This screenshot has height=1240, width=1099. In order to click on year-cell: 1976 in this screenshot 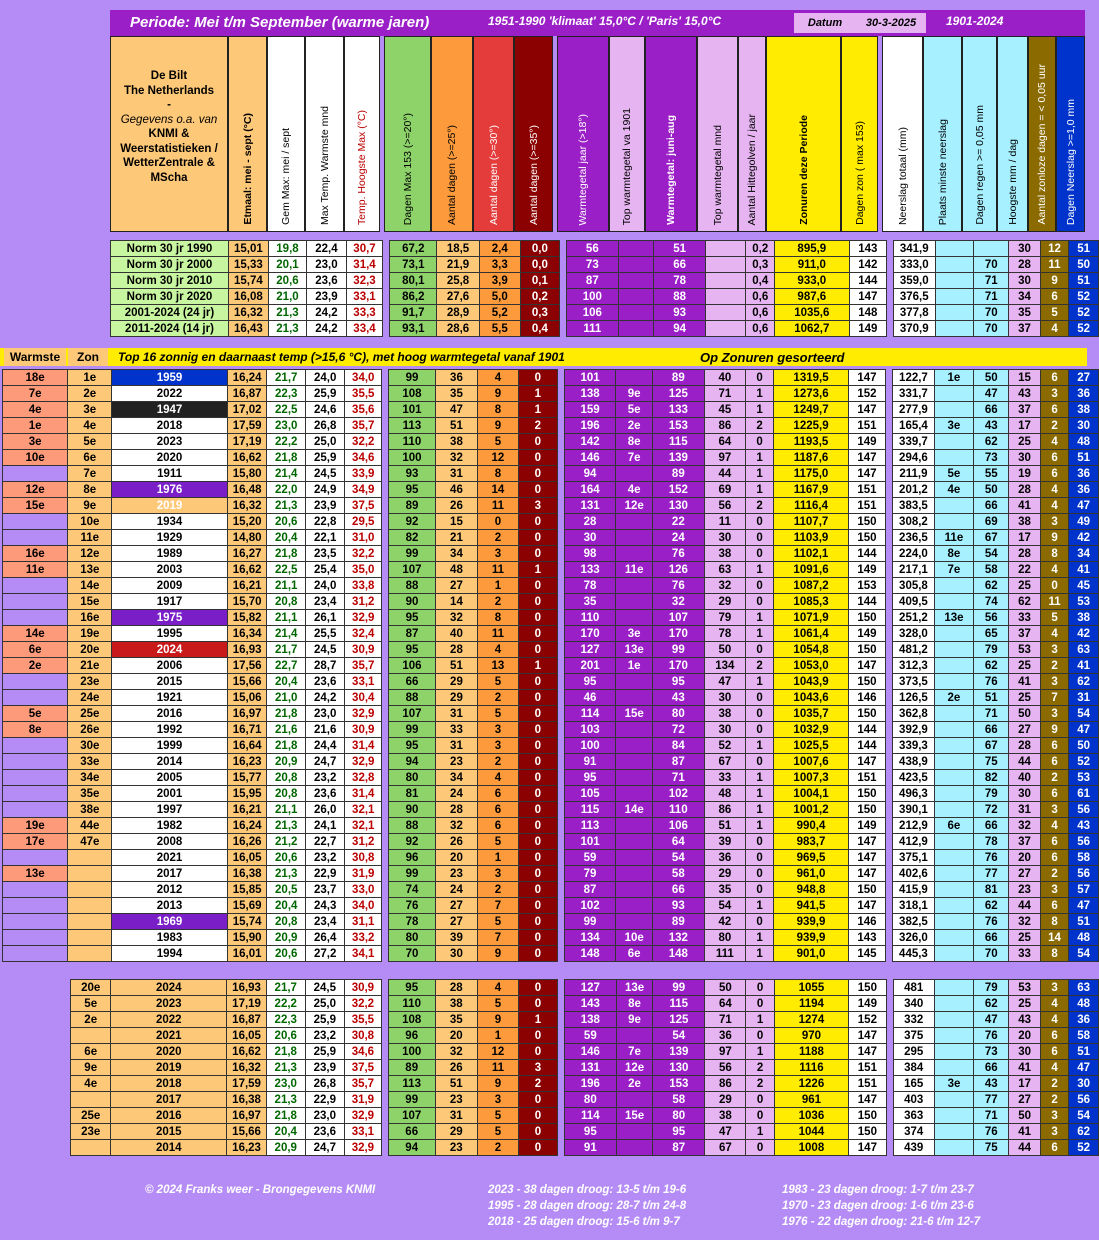, I will do `click(169, 489)`.